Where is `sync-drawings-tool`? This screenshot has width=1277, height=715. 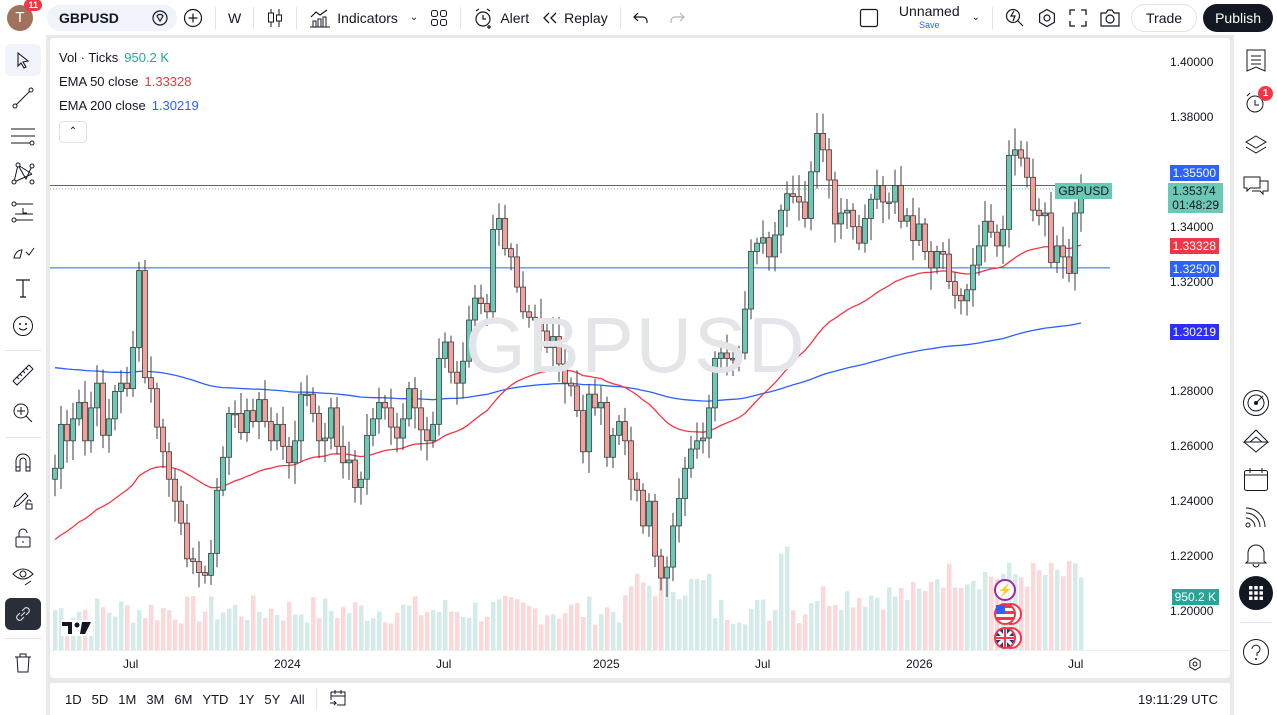
sync-drawings-tool is located at coordinates (23, 614).